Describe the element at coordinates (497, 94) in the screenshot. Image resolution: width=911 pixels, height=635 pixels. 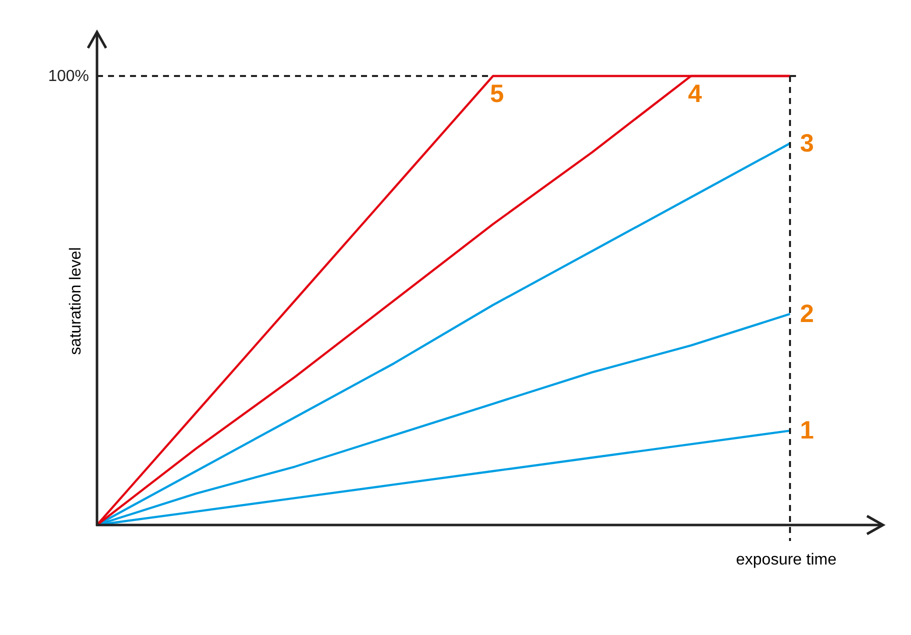
I see `series-label: 5` at that location.